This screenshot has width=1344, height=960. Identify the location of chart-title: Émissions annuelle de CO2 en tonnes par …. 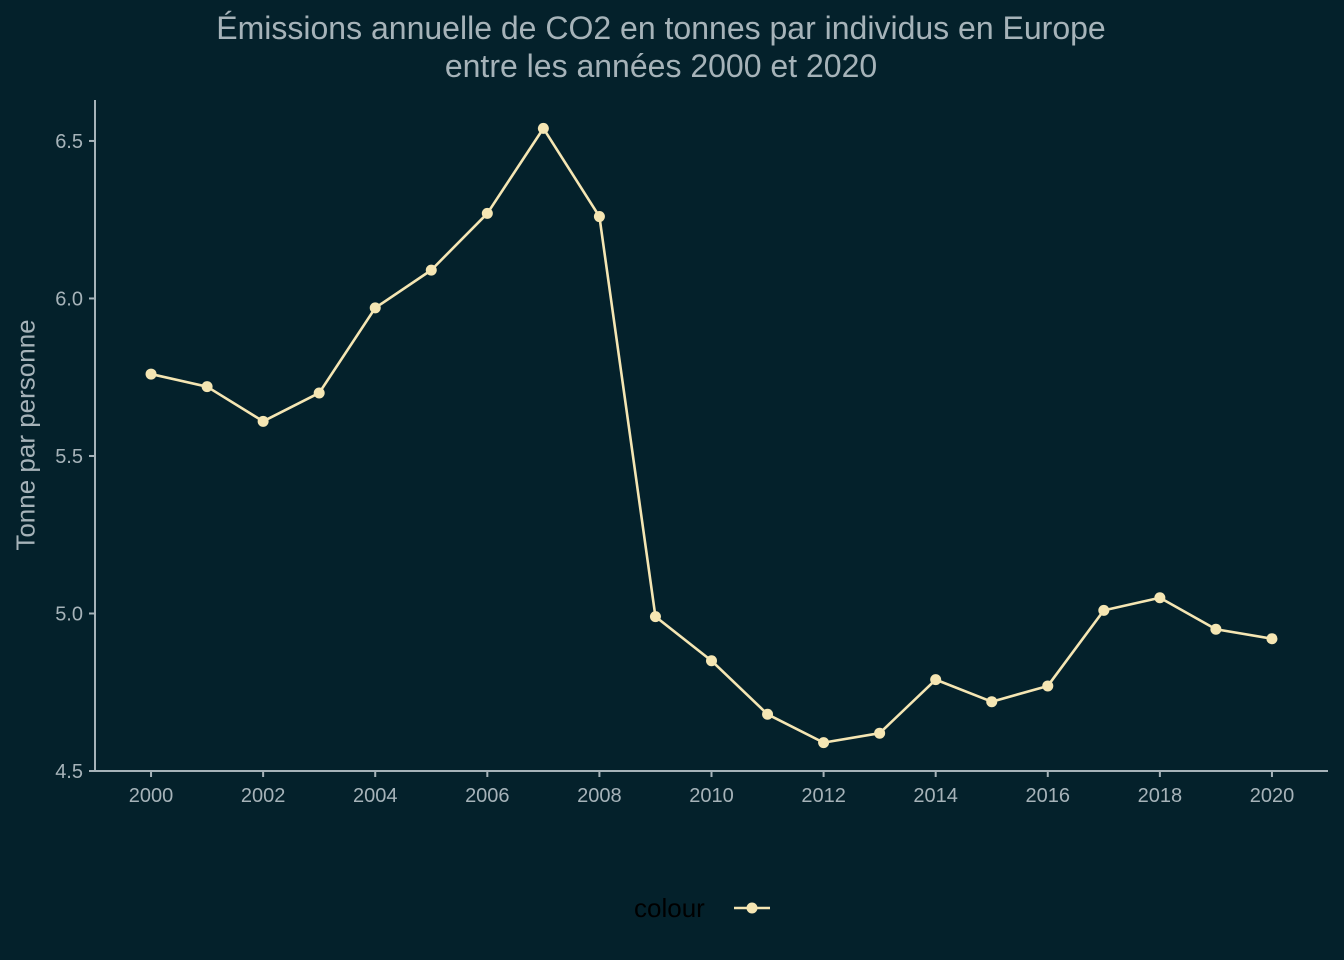
(661, 28).